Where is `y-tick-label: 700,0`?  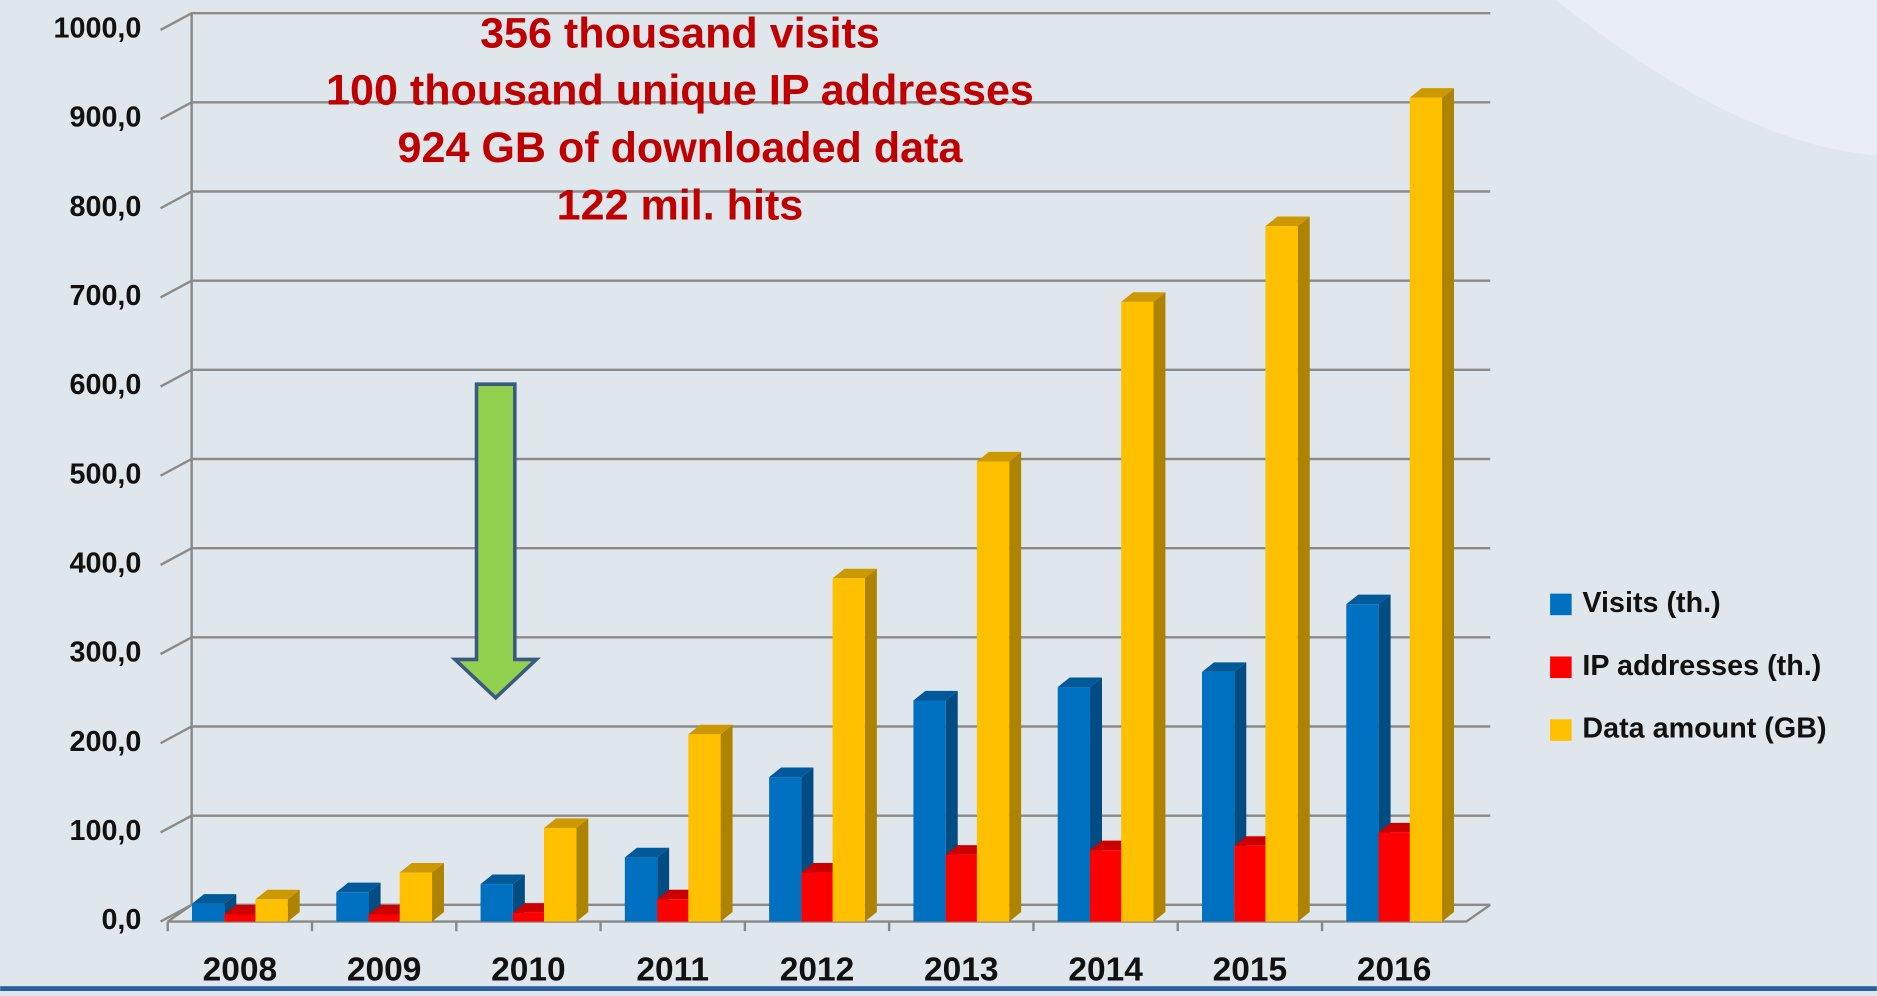
y-tick-label: 700,0 is located at coordinates (106, 296).